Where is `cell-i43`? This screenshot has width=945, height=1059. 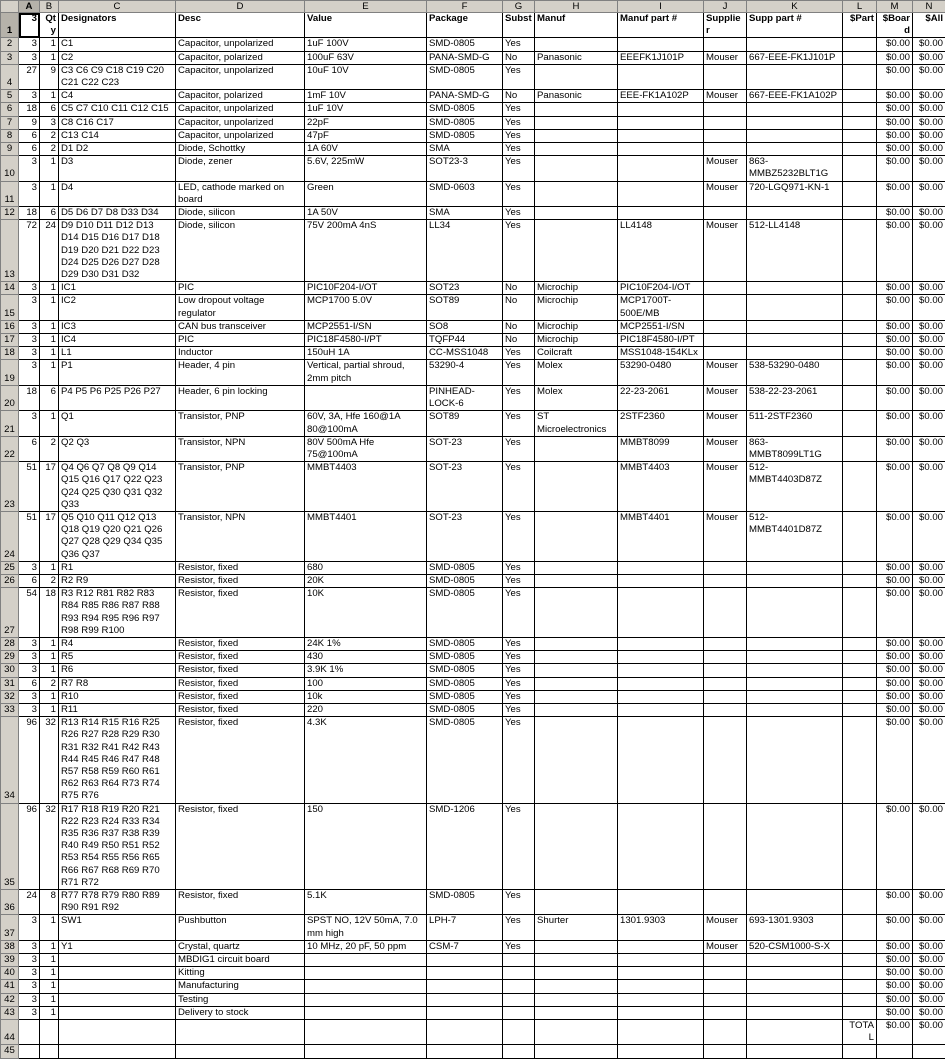
cell-i43 is located at coordinates (661, 1012).